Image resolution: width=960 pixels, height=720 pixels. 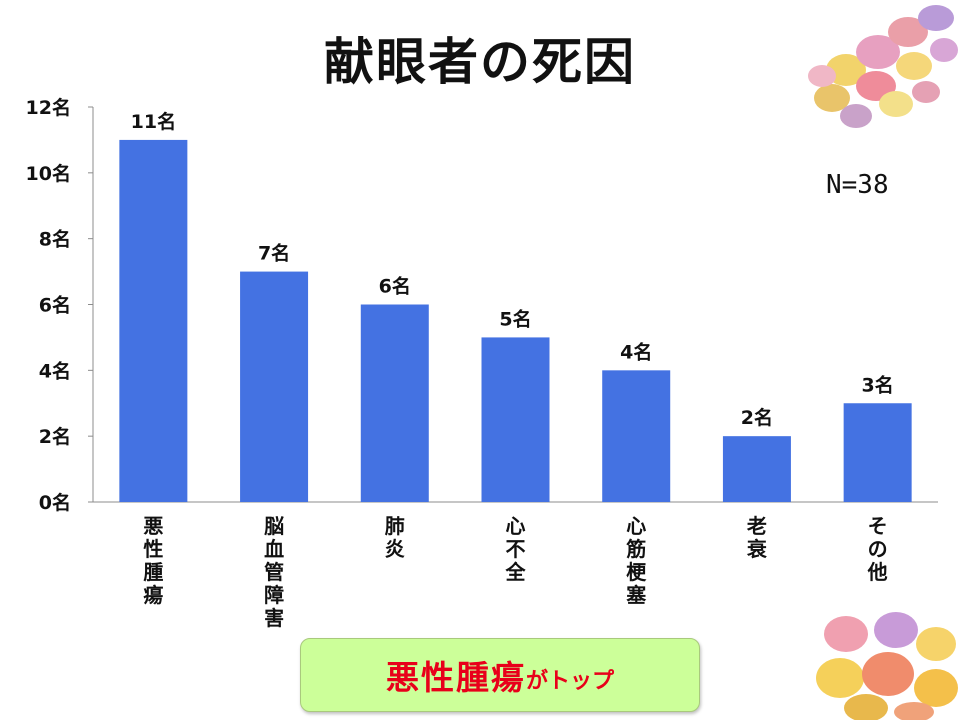 What do you see at coordinates (636, 560) in the screenshot?
I see `x-category-label: 心筋梗塞` at bounding box center [636, 560].